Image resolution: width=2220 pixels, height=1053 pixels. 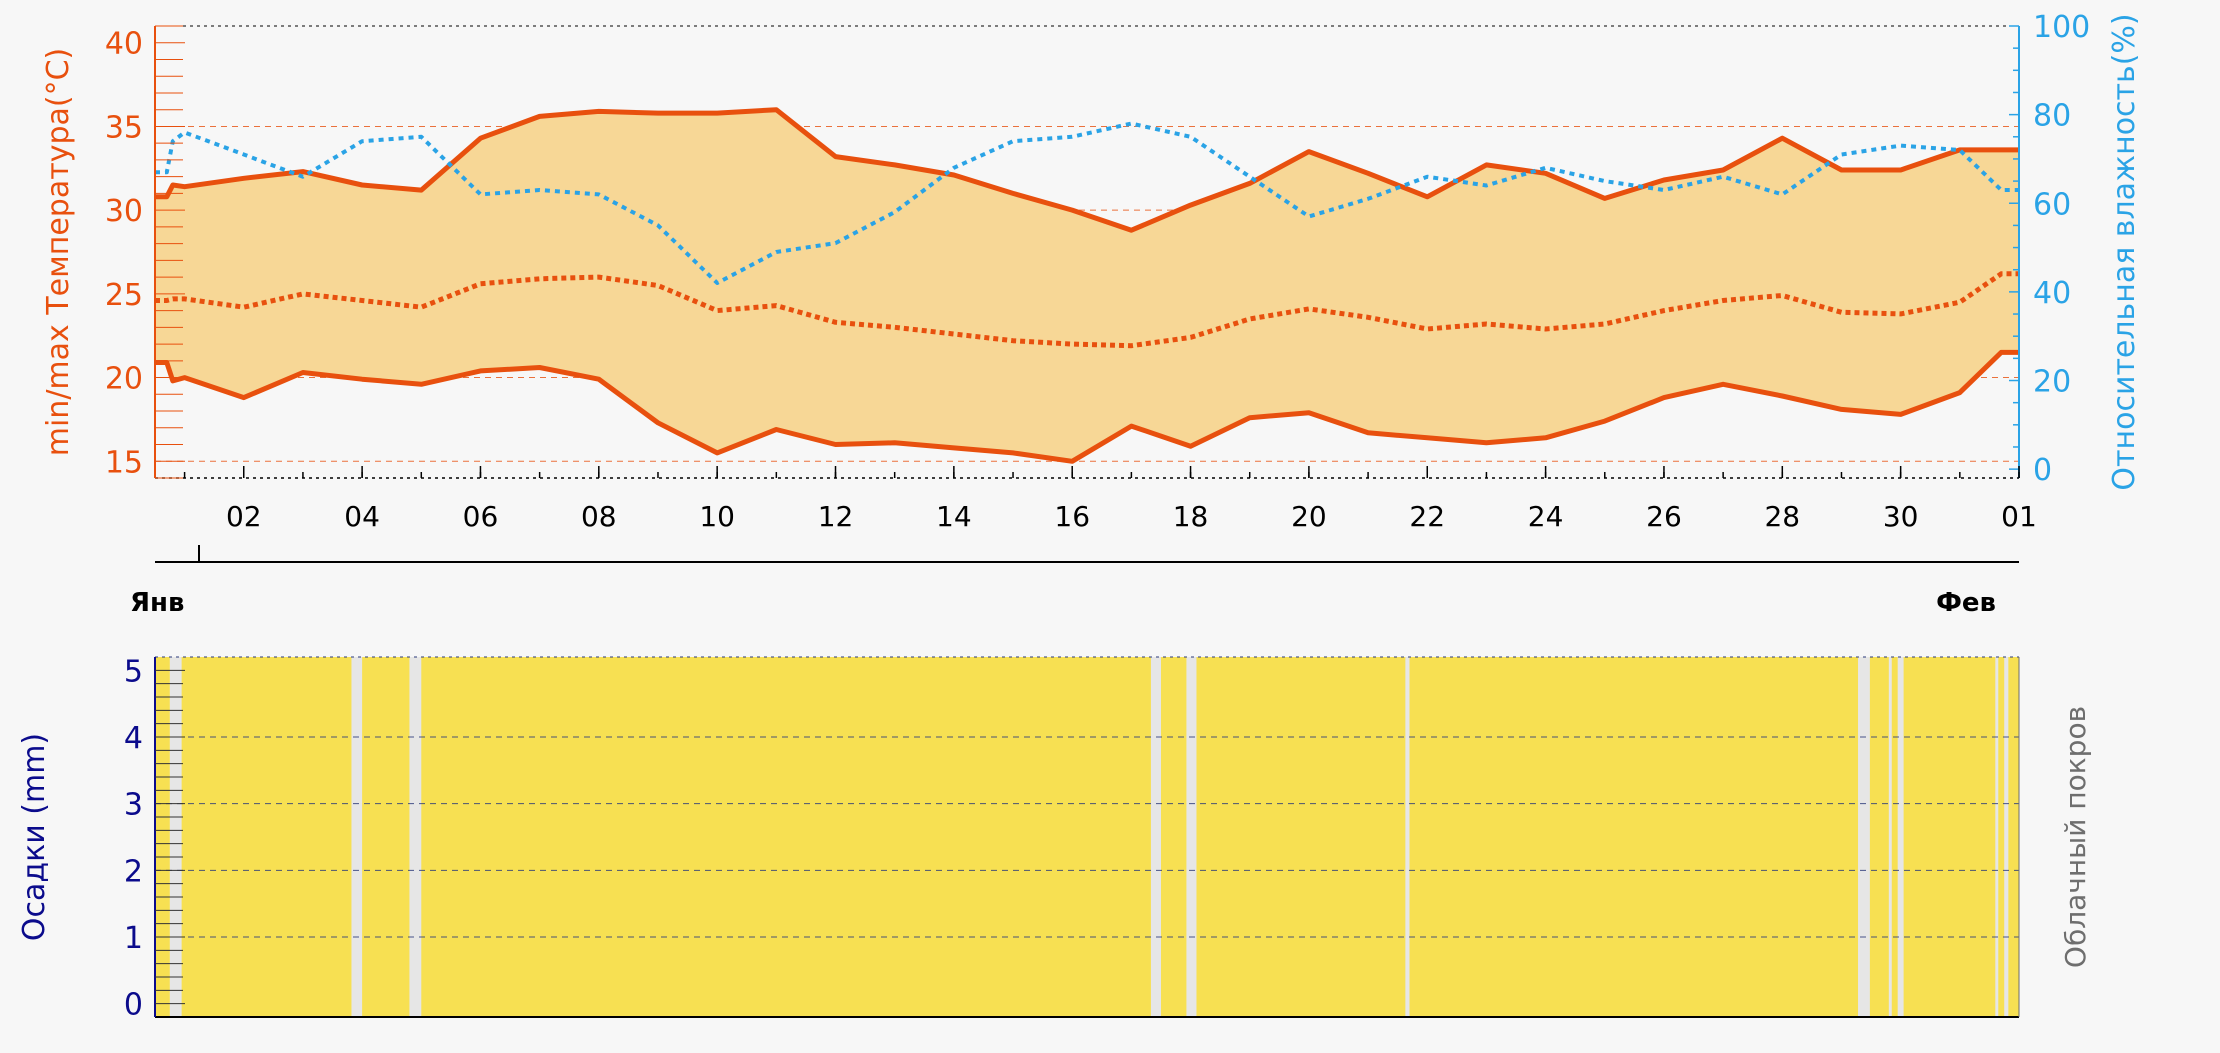 What do you see at coordinates (145, 252) in the screenshot?
I see `temperature-axis-ticks: 15 20 25 30 35 40` at bounding box center [145, 252].